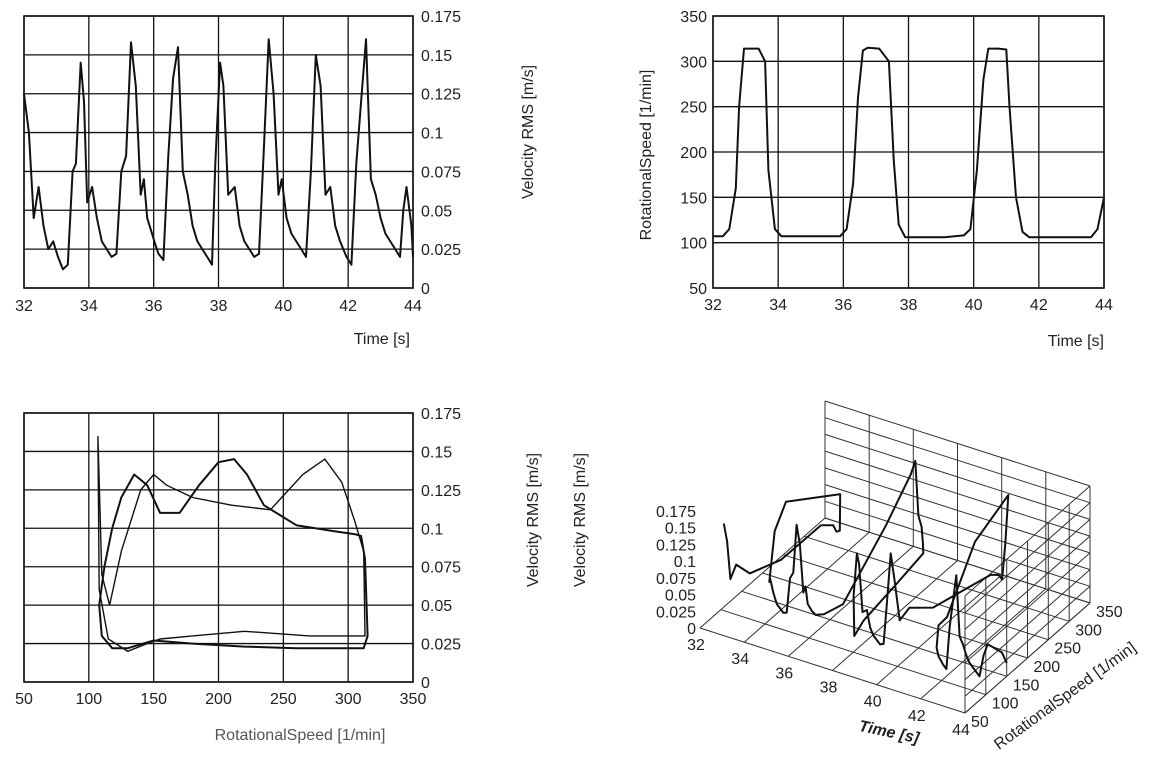 The height and width of the screenshot is (781, 1168). What do you see at coordinates (646, 155) in the screenshot?
I see `panel2-y-axis-label: RotationalSpeed [1/min]` at bounding box center [646, 155].